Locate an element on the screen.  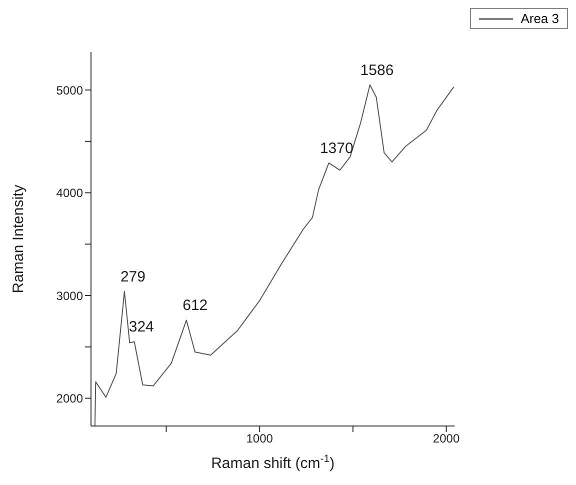
y-tick-label: 2000 is located at coordinates (70, 399).